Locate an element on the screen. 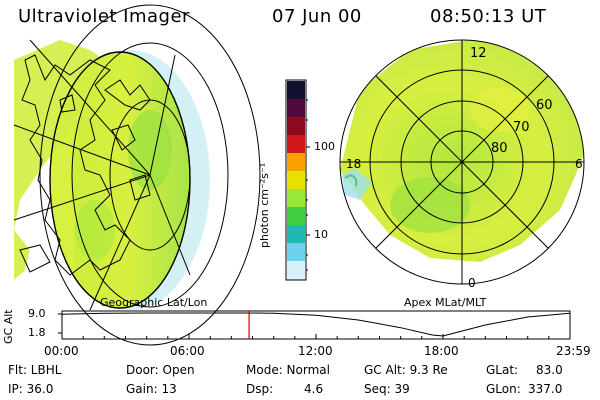 The image size is (600, 400). colorbar-minor-ticks is located at coordinates (307, 185).